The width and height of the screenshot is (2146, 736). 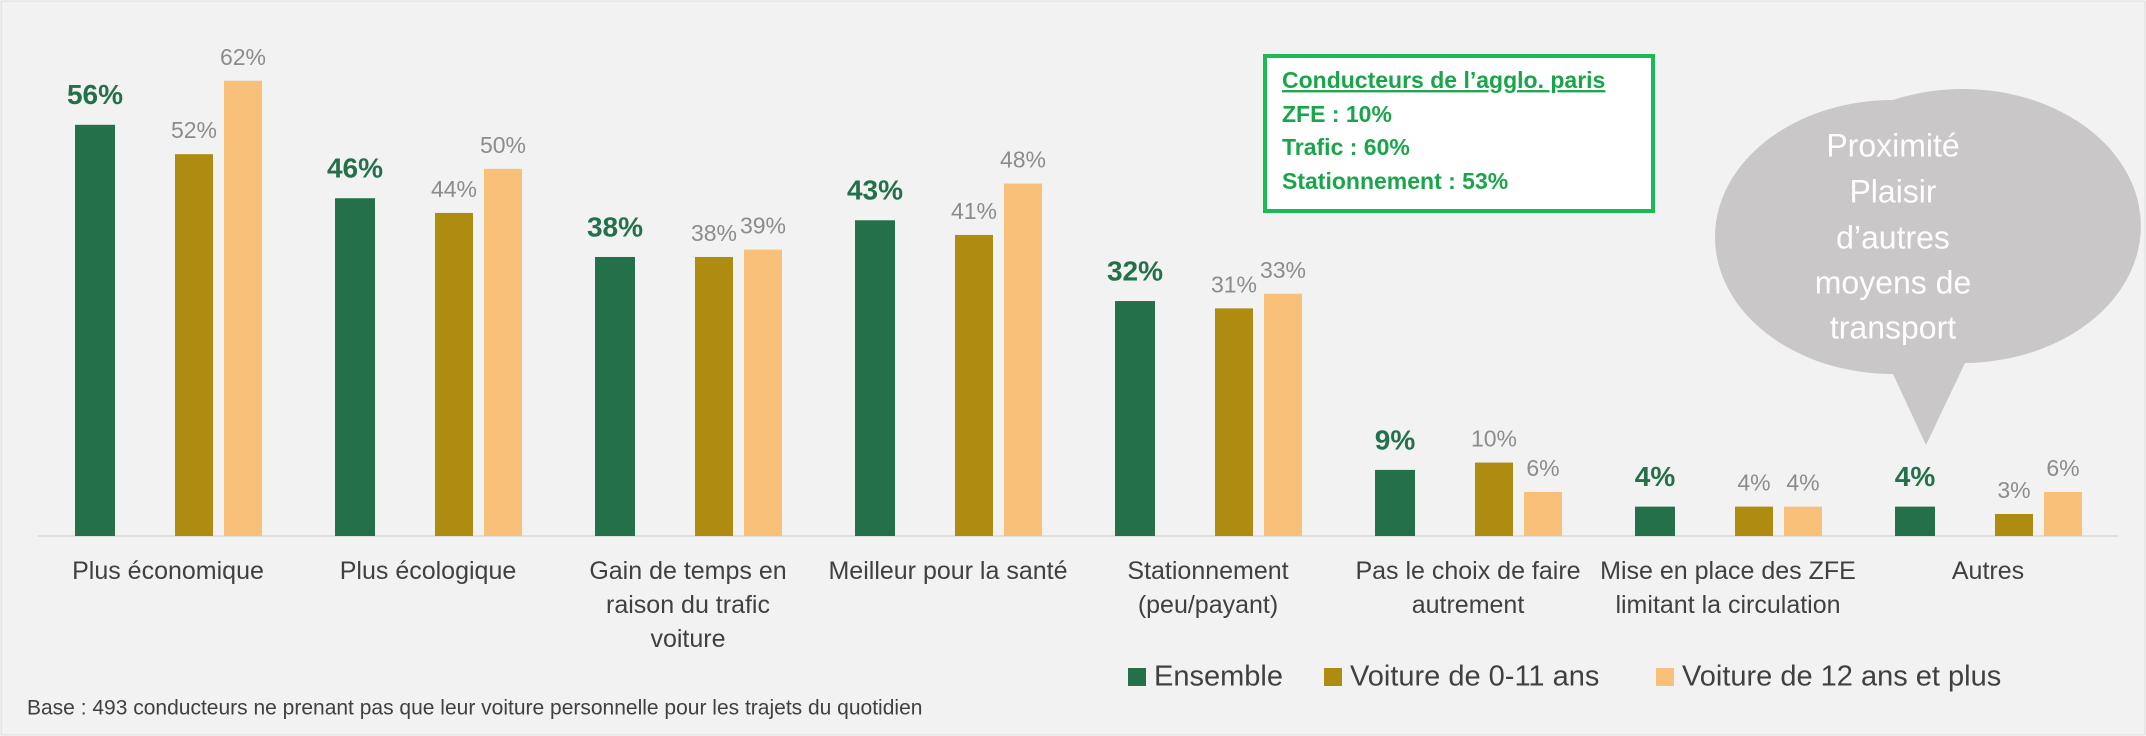 I want to click on speech-bubble, so click(x=1928, y=267).